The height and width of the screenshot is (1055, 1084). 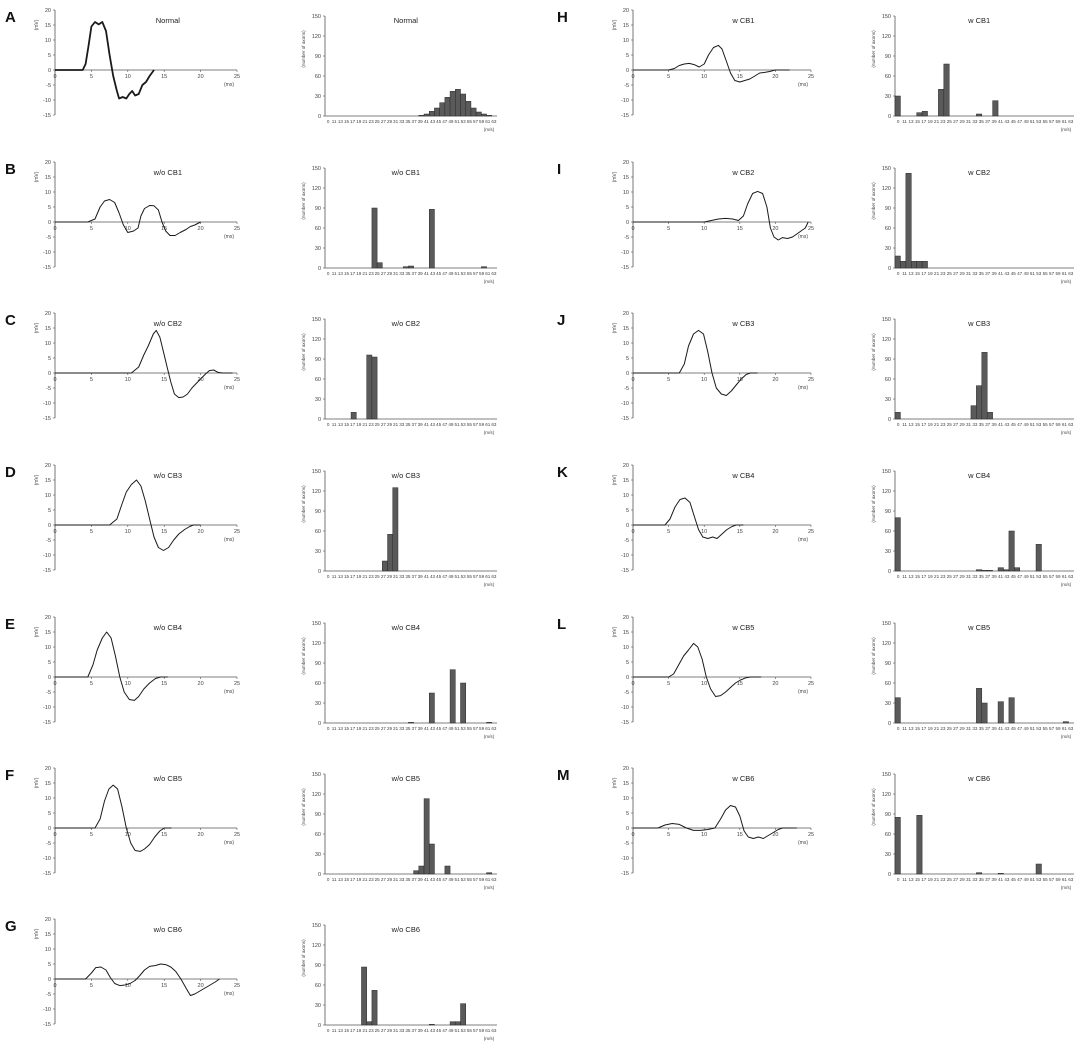 What do you see at coordinates (886, 320) in the screenshot?
I see `y-tick-label: 150` at bounding box center [886, 320].